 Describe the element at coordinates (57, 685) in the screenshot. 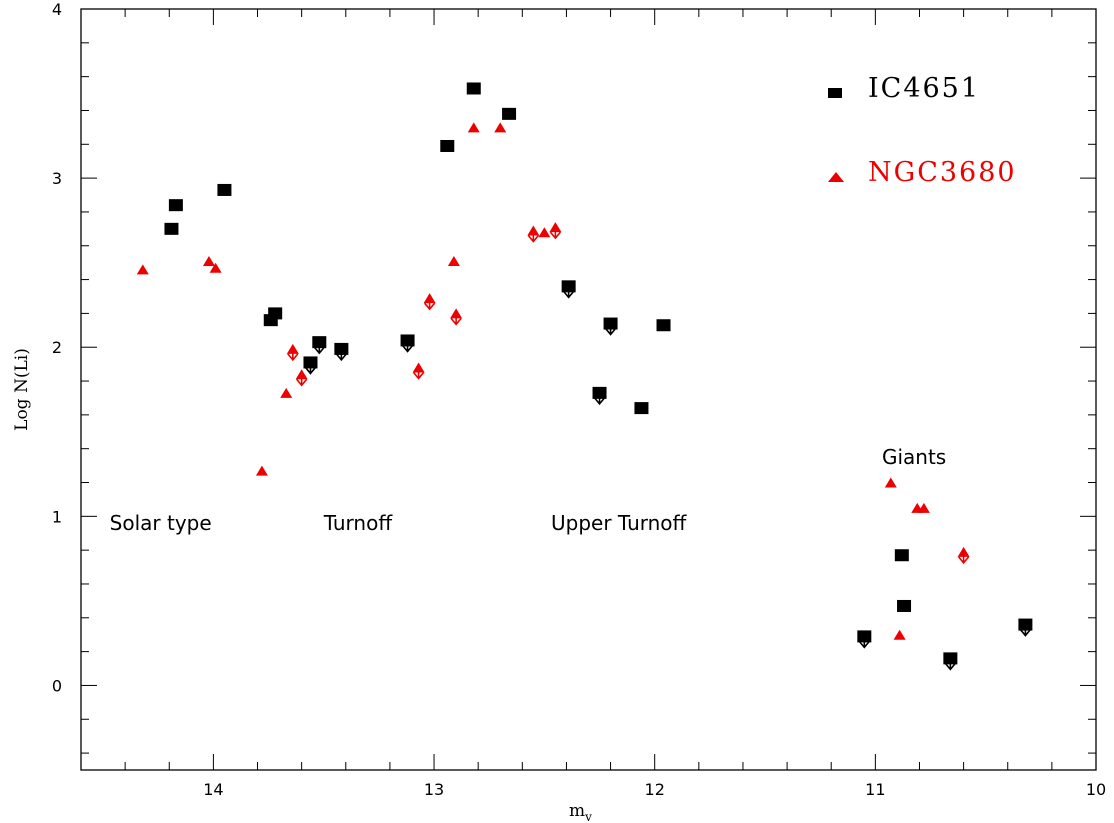

I see `y-tick-label: 0` at that location.